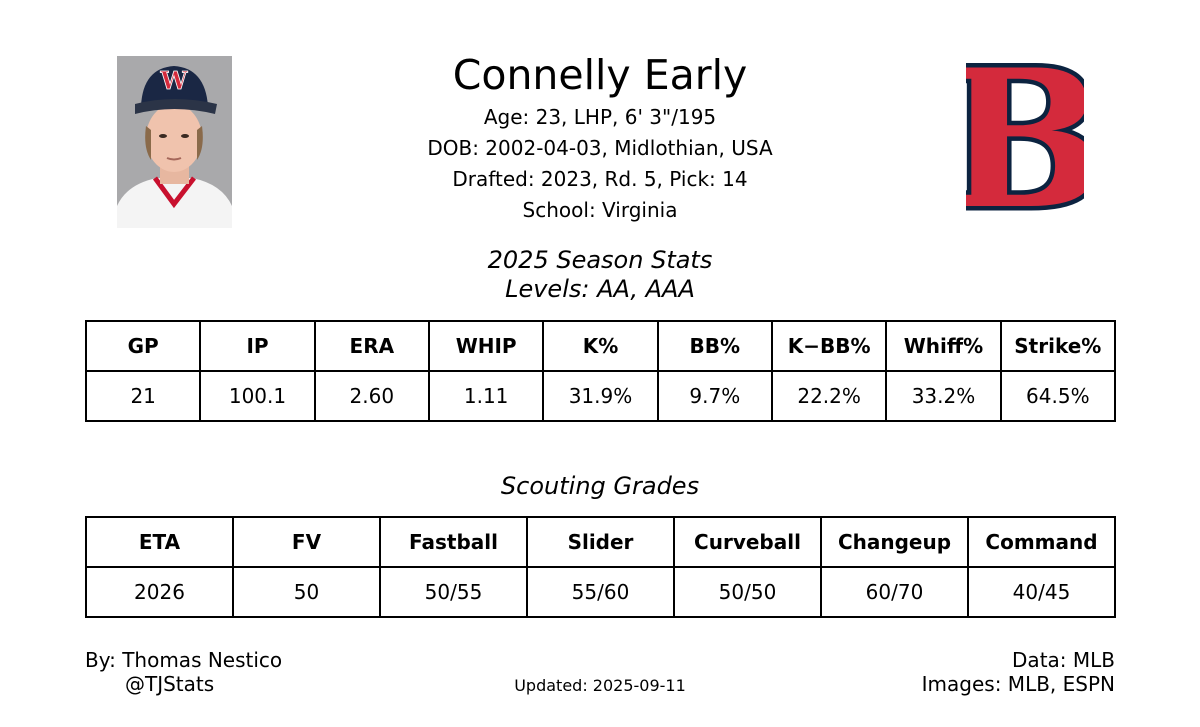  I want to click on value-cell-slider: 55/60, so click(600, 592).